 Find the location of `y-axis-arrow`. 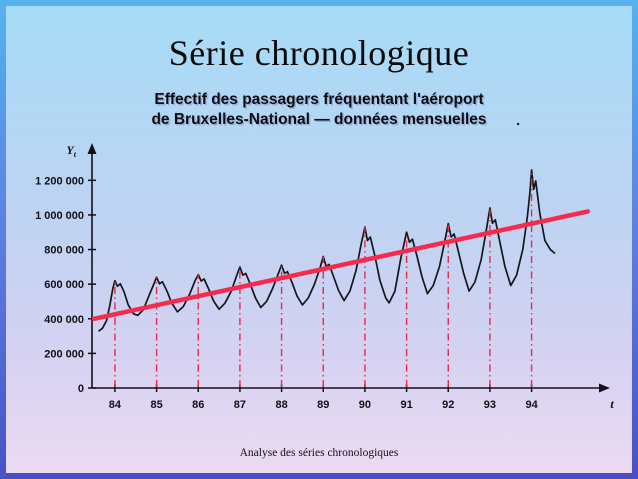

y-axis-arrow is located at coordinates (92, 148).